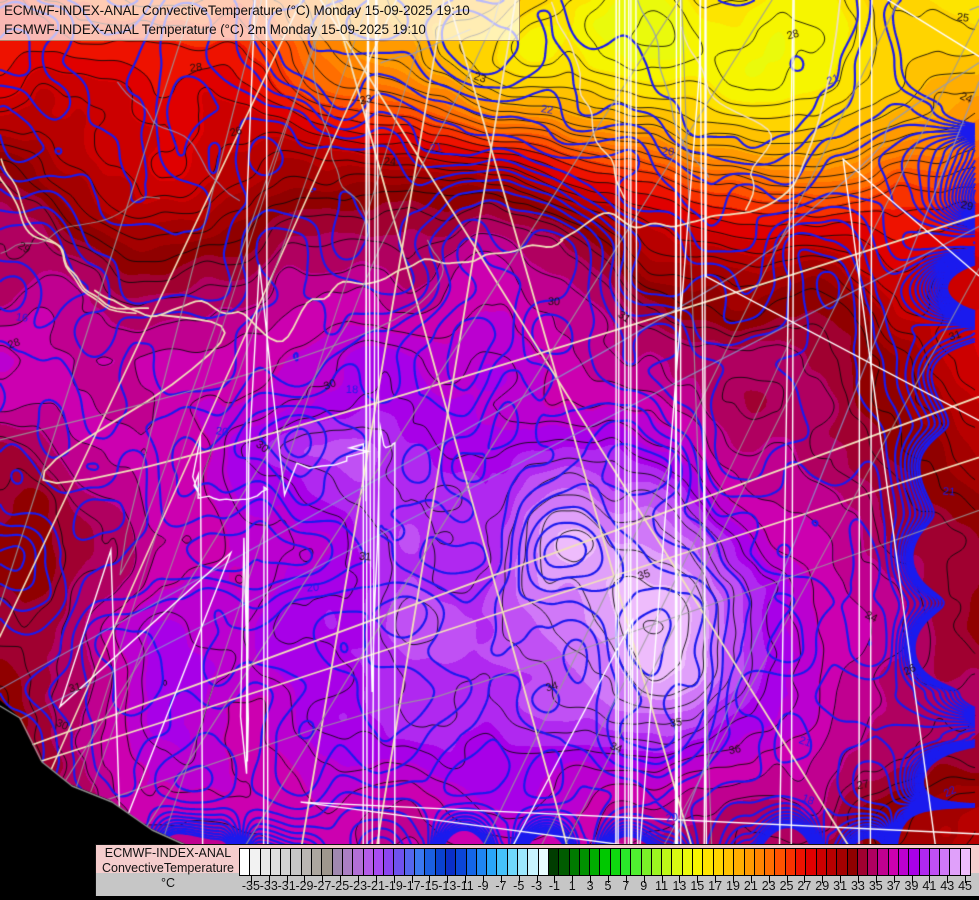  Describe the element at coordinates (662, 886) in the screenshot. I see `colorbar-tick-label: 11` at that location.